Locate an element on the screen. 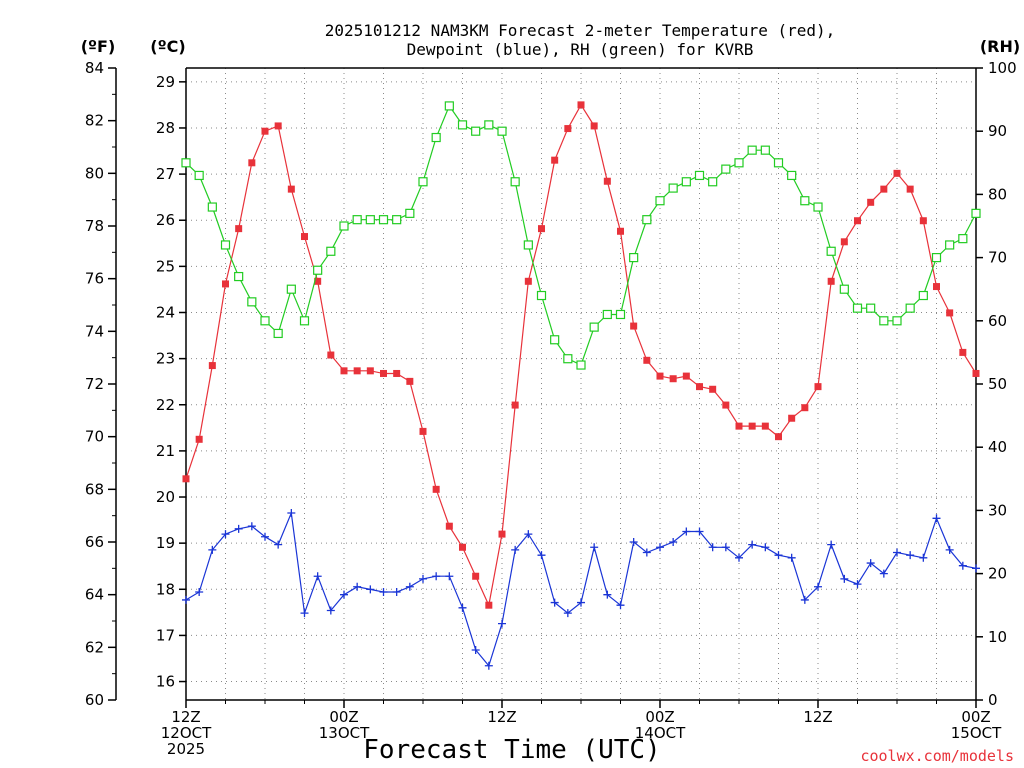  x-tick-label: 12OCT is located at coordinates (186, 733).